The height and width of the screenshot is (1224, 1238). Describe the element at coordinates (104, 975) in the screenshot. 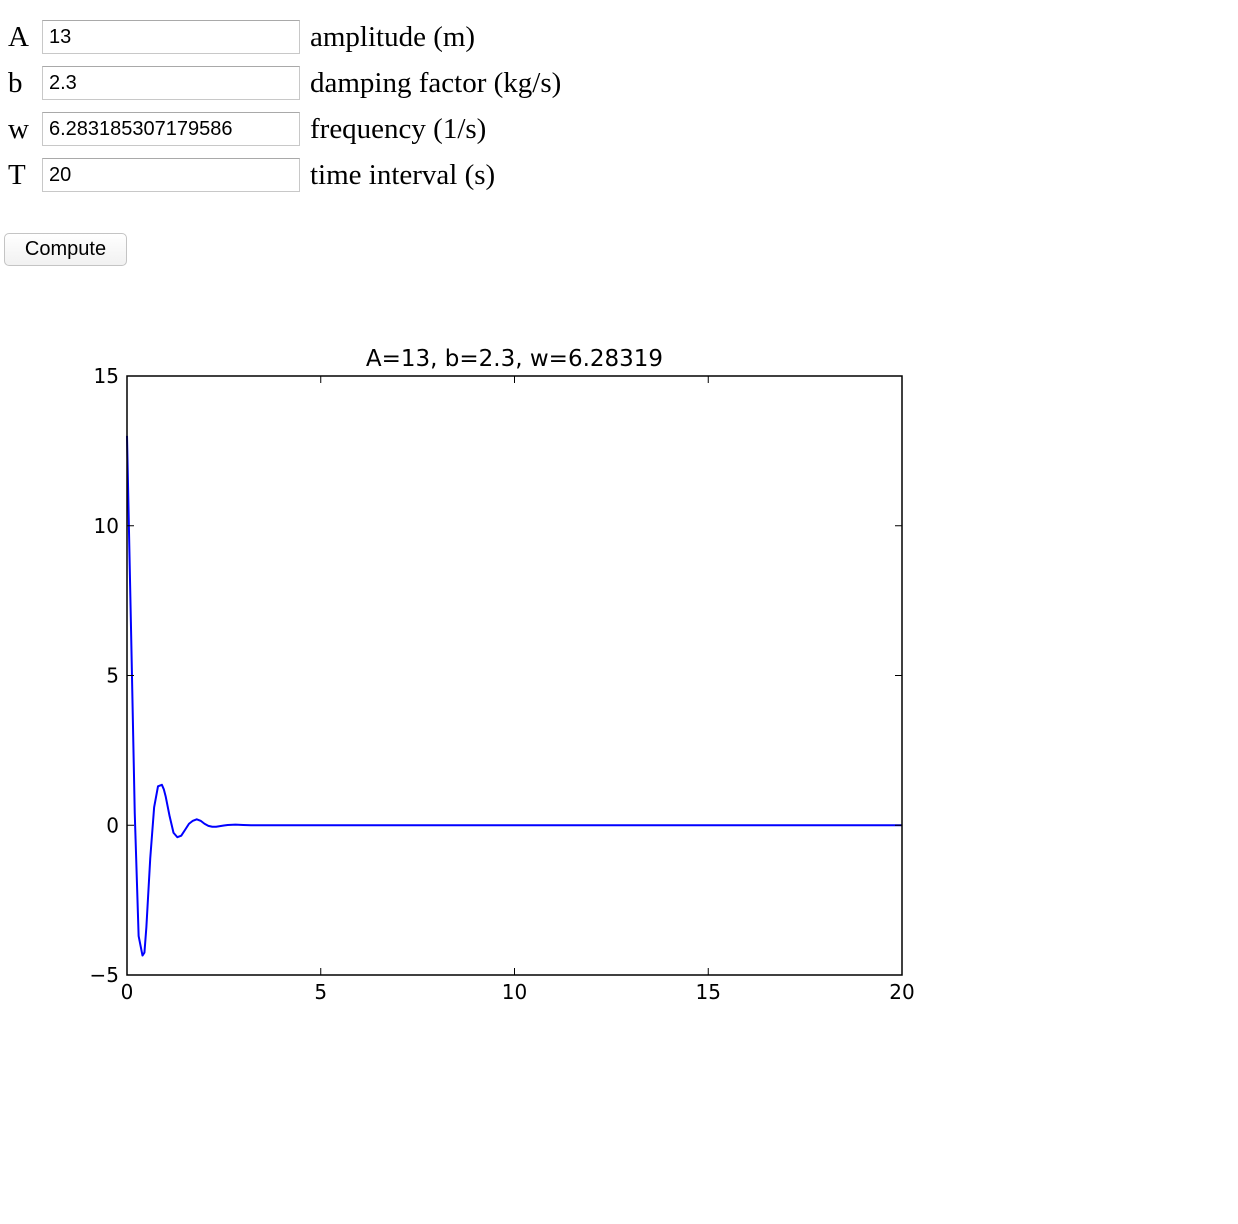

I see `y-tick-label: −5` at that location.